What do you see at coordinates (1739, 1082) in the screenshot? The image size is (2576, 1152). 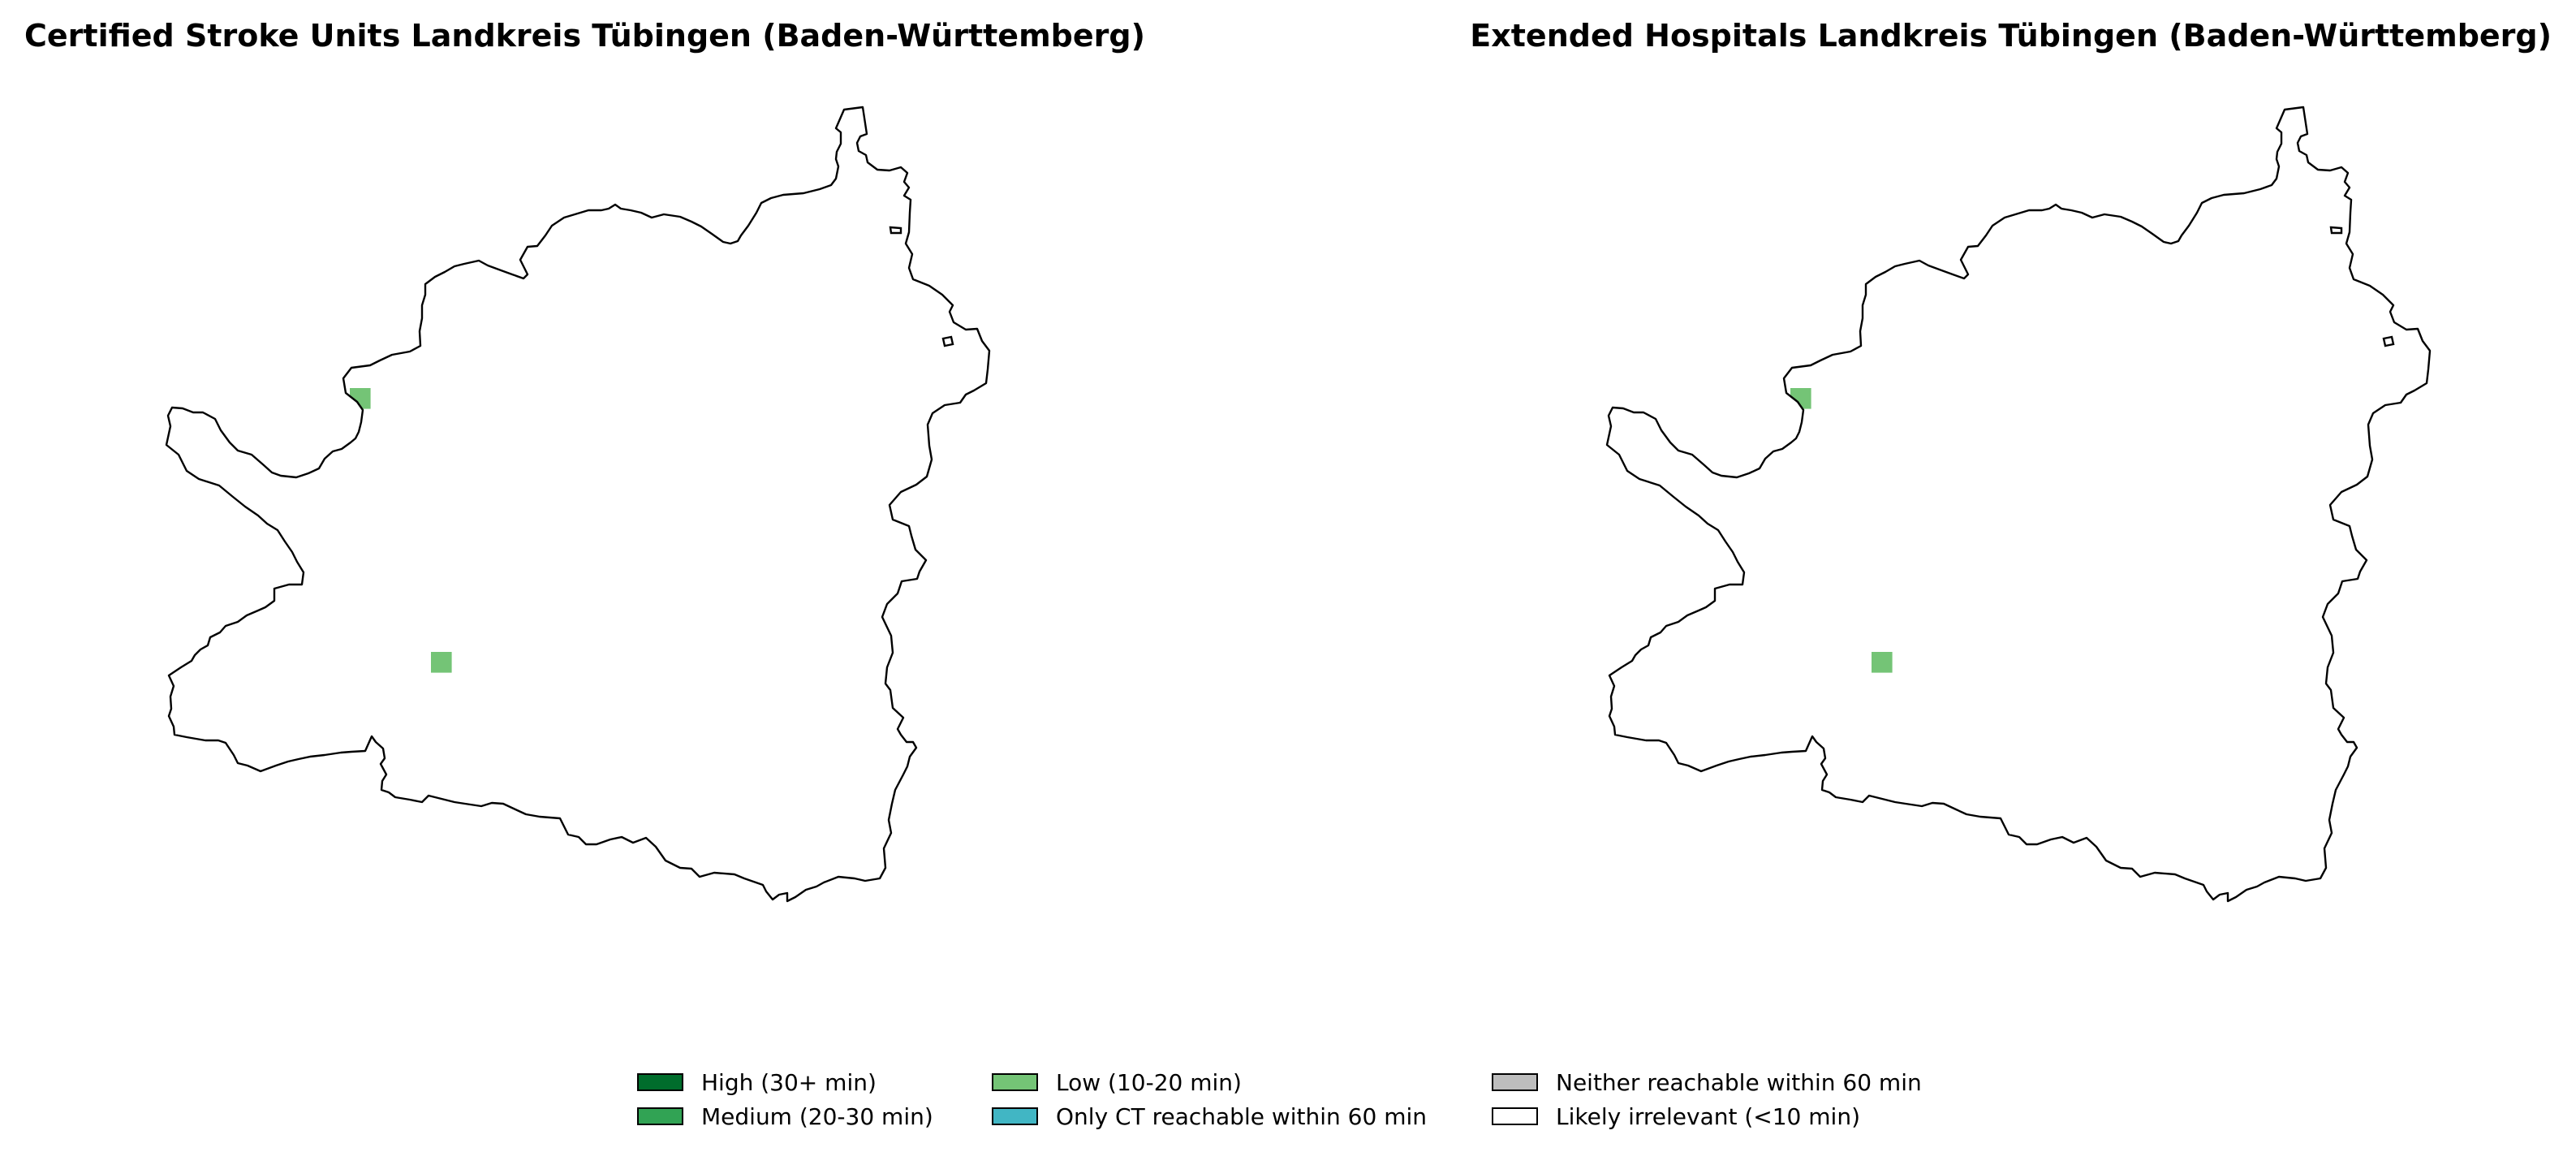 I see `legend-label-neither: Neither reachable within 60 min` at bounding box center [1739, 1082].